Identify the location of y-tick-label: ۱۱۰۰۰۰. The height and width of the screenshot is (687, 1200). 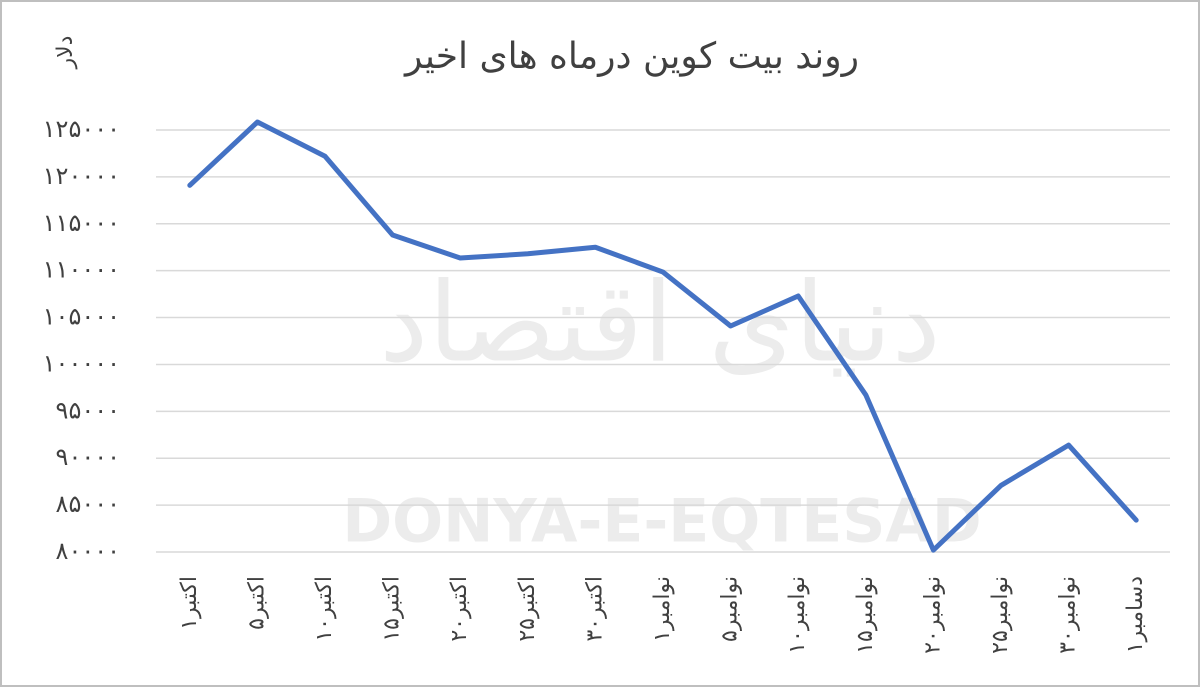
(81, 270).